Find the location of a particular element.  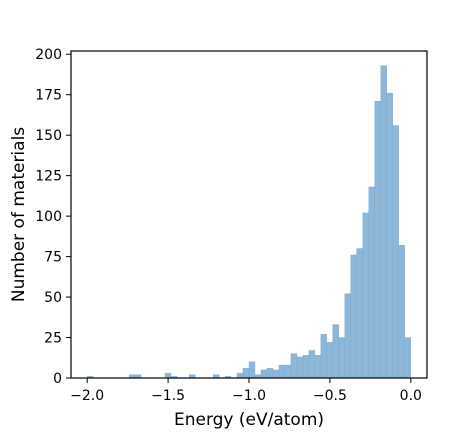

y-tick-label: 175 is located at coordinates (48, 96).